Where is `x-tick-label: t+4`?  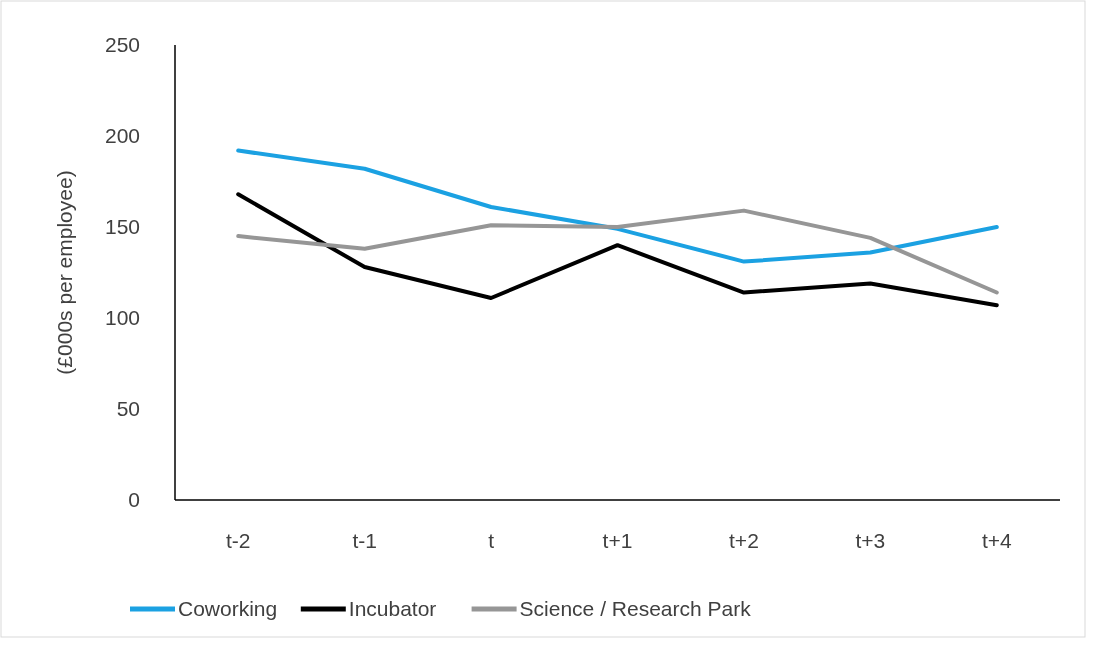
x-tick-label: t+4 is located at coordinates (996, 540).